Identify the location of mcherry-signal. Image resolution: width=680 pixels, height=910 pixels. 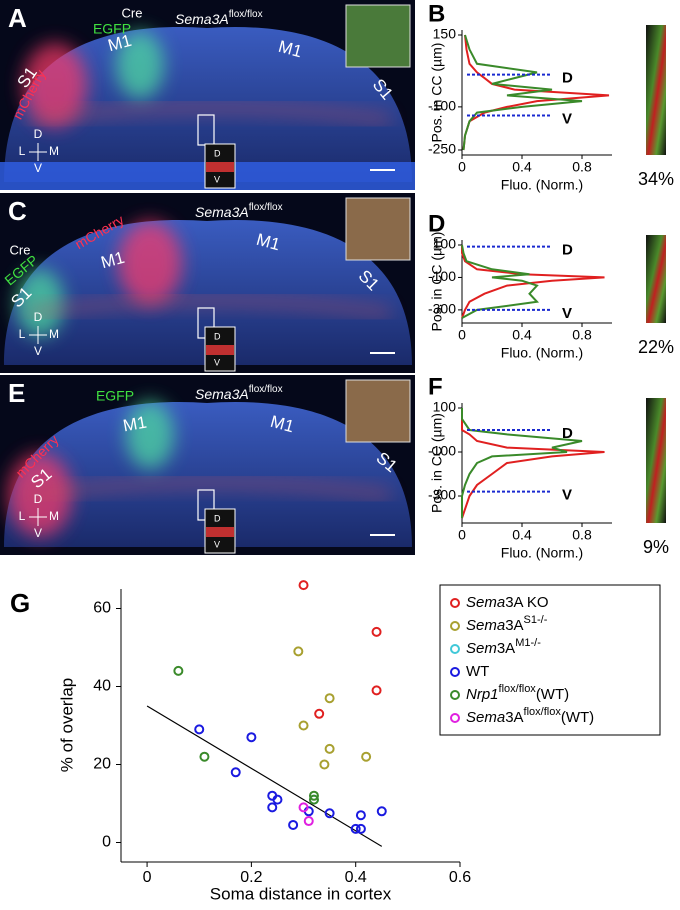
(150, 263).